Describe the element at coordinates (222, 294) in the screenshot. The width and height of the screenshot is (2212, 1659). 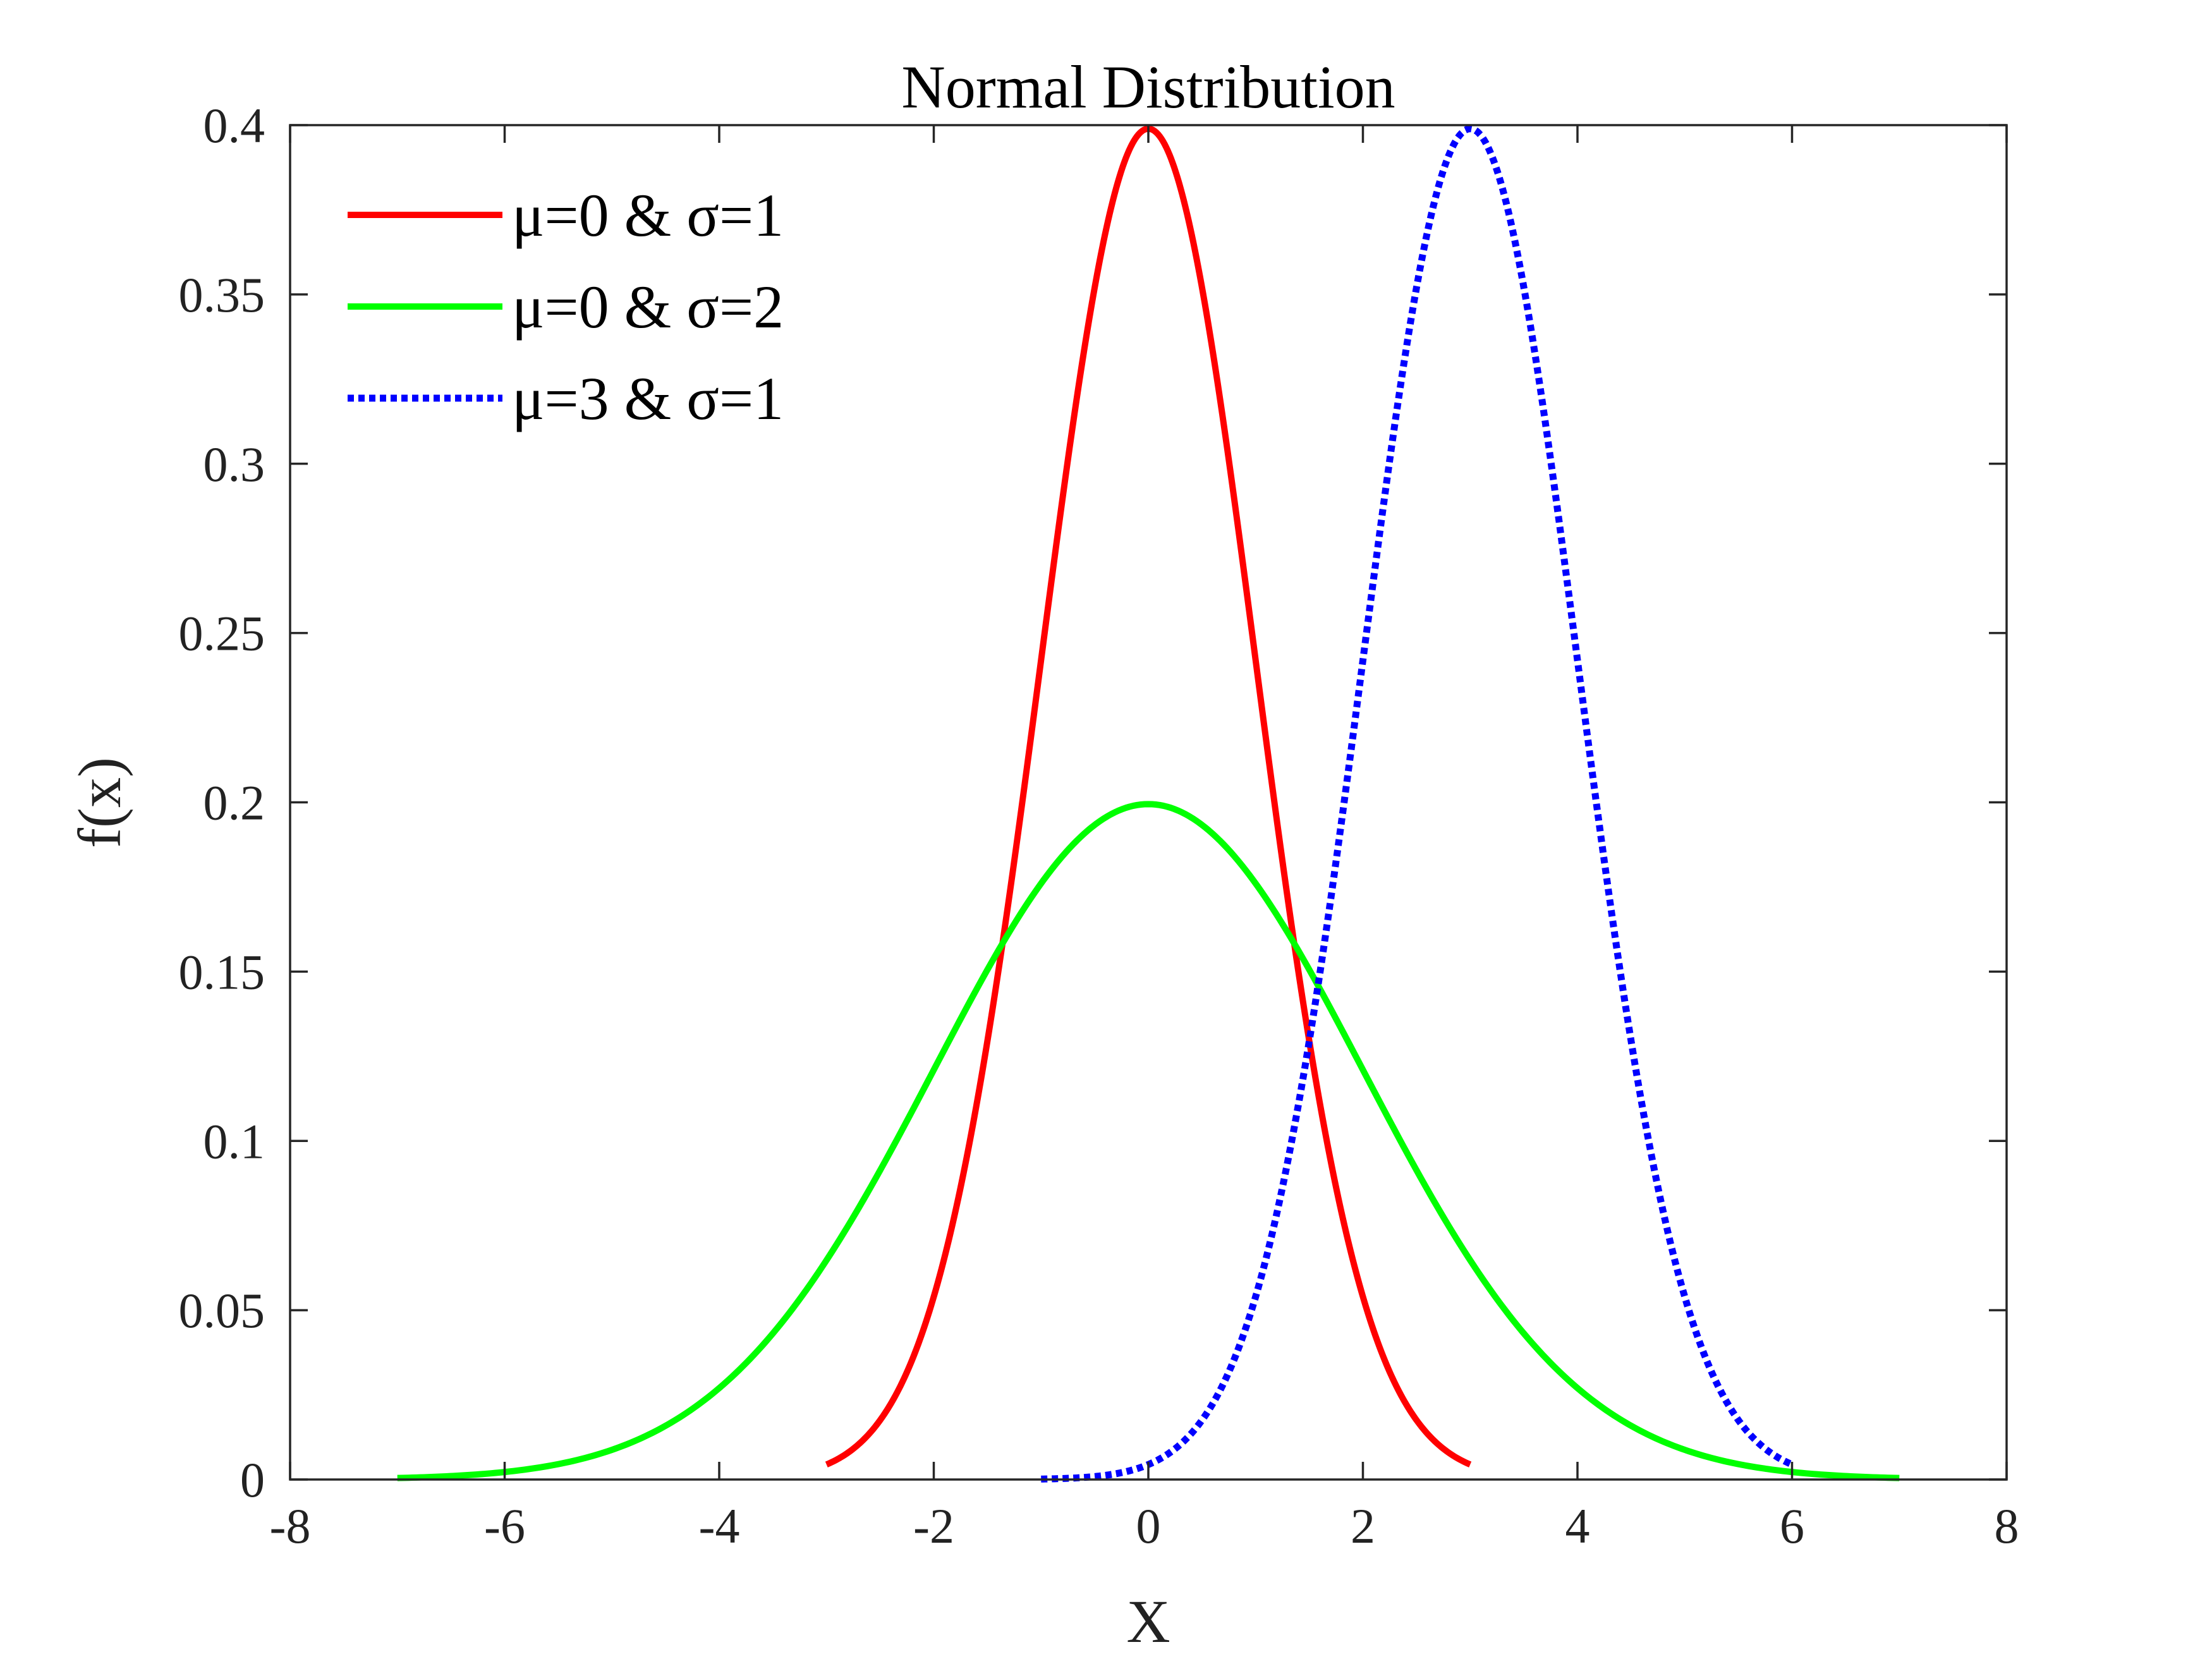
I see `y-tick-label: 0.35` at that location.